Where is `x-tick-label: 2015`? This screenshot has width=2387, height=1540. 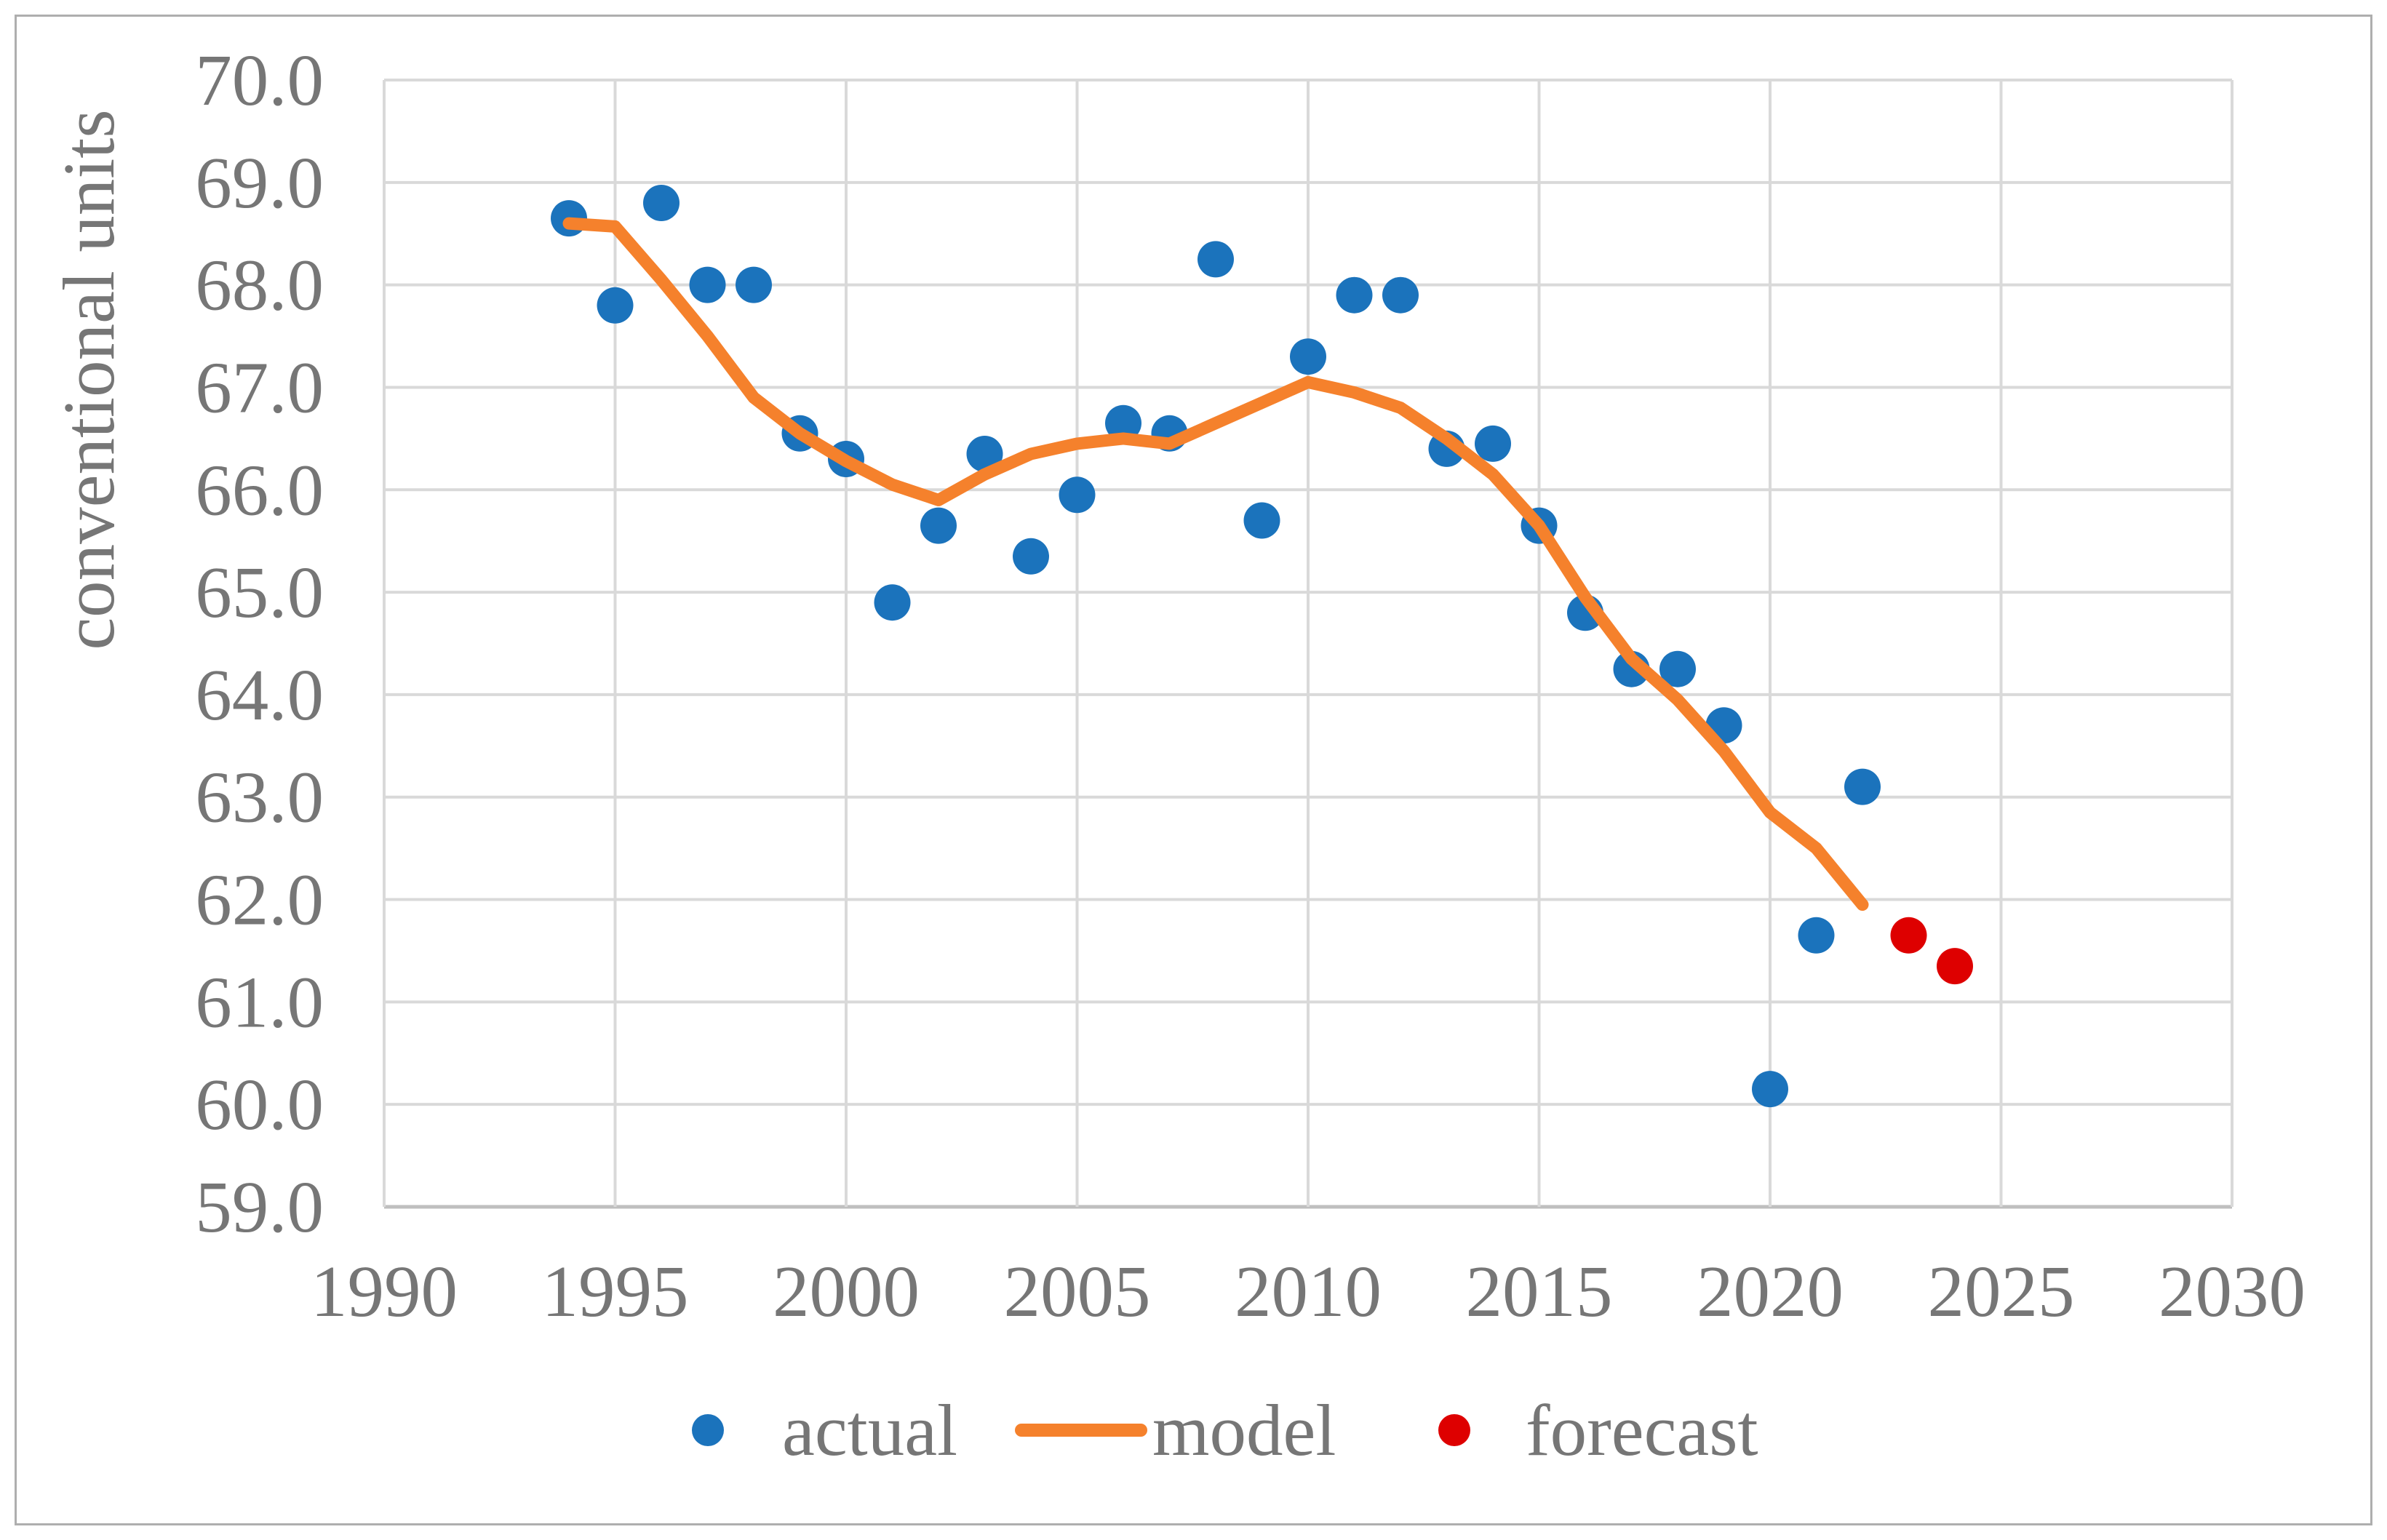 x-tick-label: 2015 is located at coordinates (1539, 1291).